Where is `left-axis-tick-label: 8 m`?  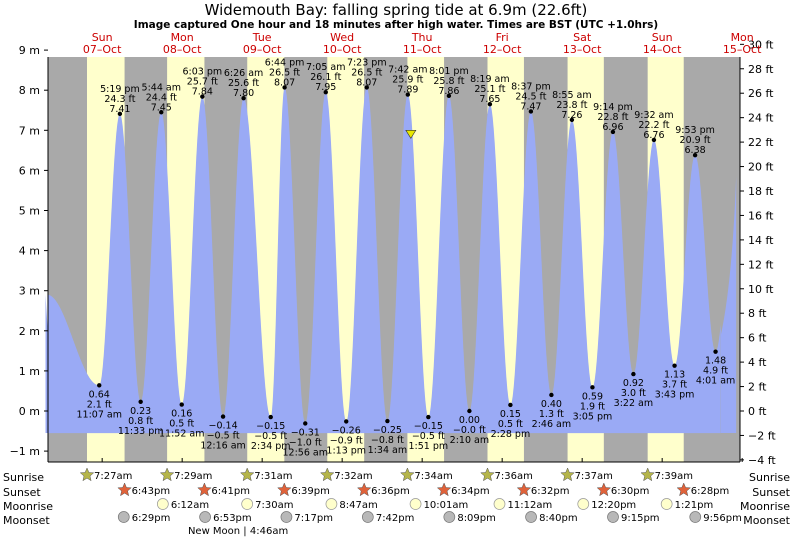 left-axis-tick-label: 8 m is located at coordinates (29, 90).